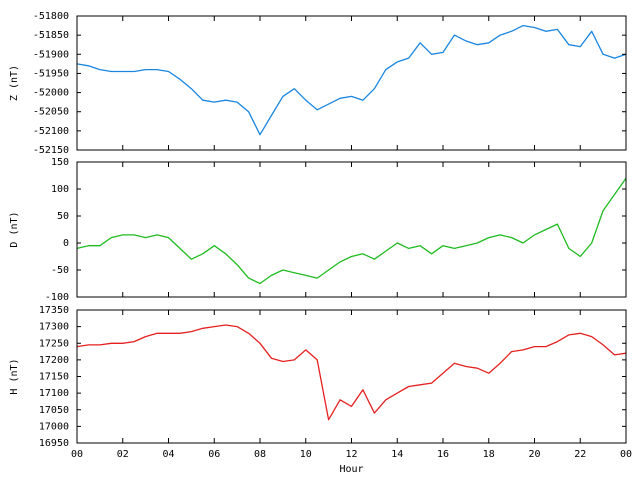 Image resolution: width=640 pixels, height=480 pixels. Describe the element at coordinates (51, 150) in the screenshot. I see `y-tick-label: -52150` at that location.